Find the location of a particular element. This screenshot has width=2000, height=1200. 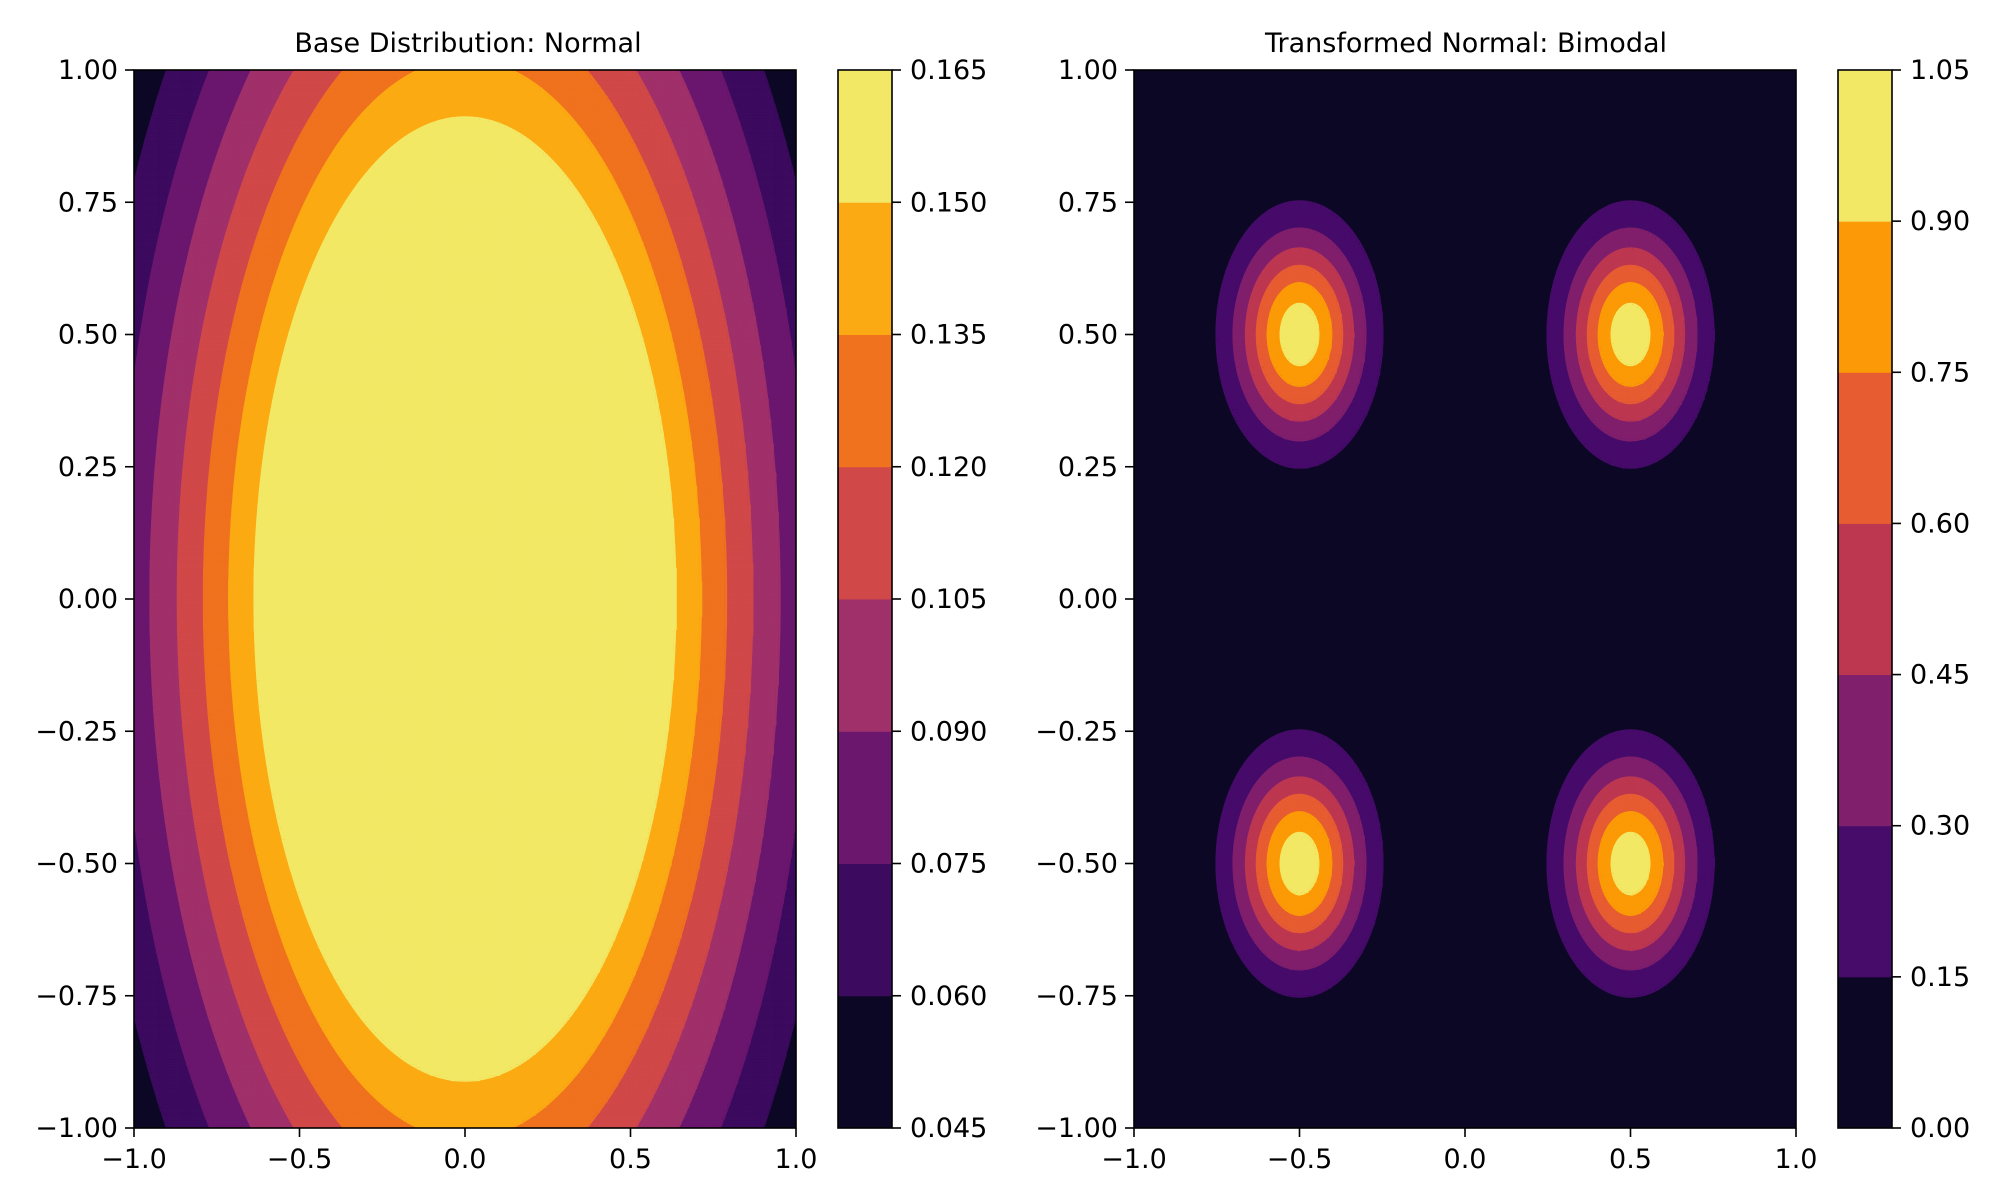

right-colorbar-tick-label: 0.90 is located at coordinates (1940, 221).